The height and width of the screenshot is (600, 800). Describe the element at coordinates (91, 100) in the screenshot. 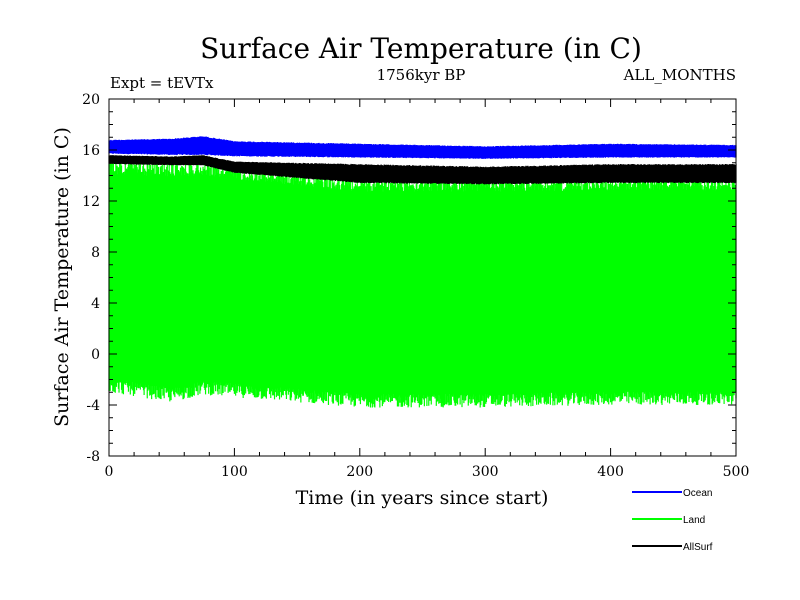

I see `y-tick-label: 20` at that location.